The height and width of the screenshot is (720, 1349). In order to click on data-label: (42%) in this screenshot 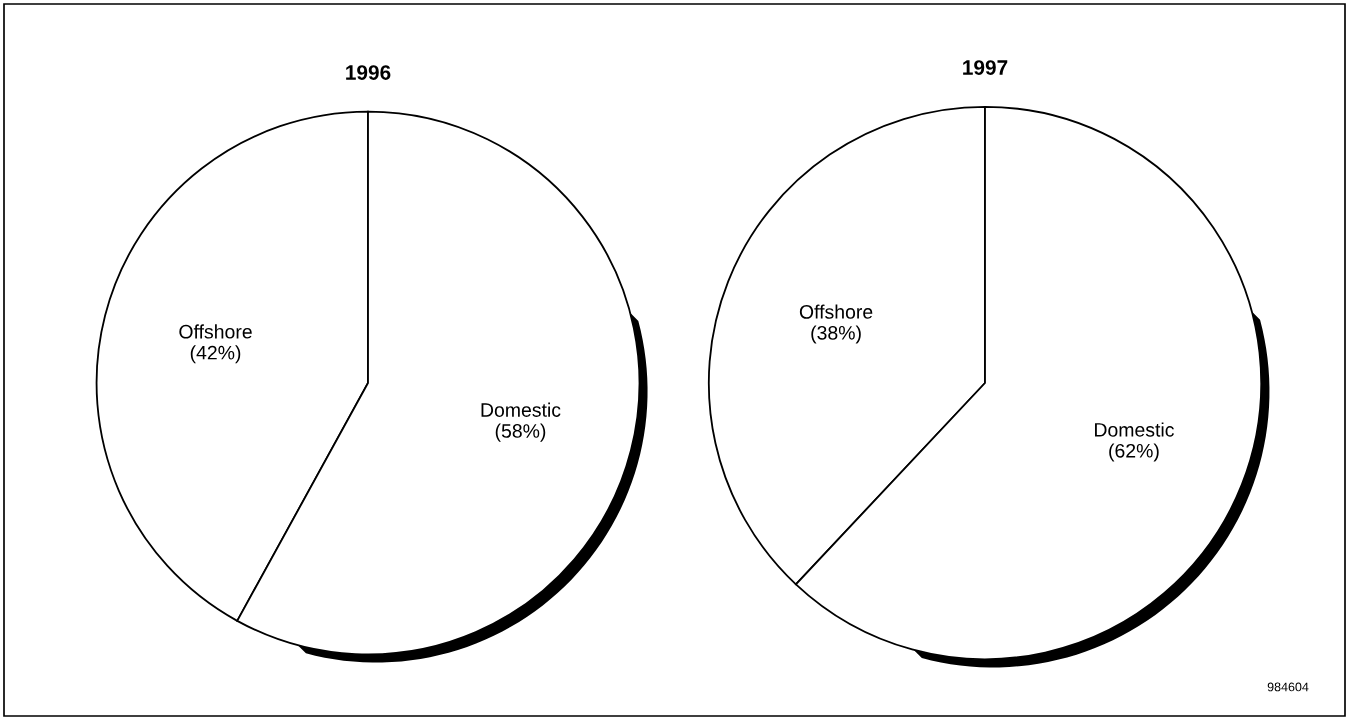, I will do `click(215, 354)`.